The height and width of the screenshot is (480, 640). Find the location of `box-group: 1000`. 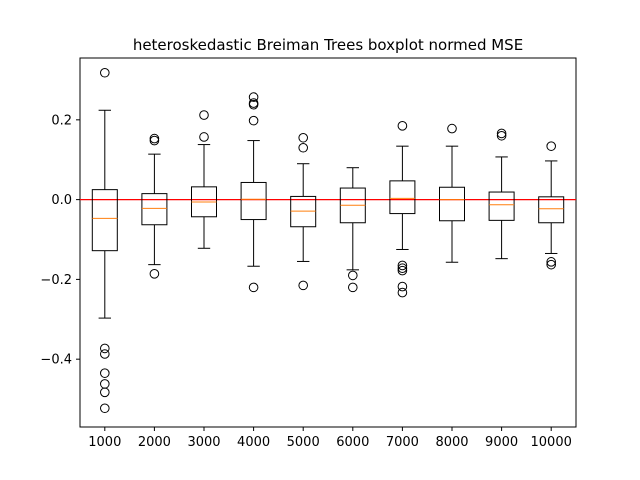

box-group: 1000 is located at coordinates (104, 258).